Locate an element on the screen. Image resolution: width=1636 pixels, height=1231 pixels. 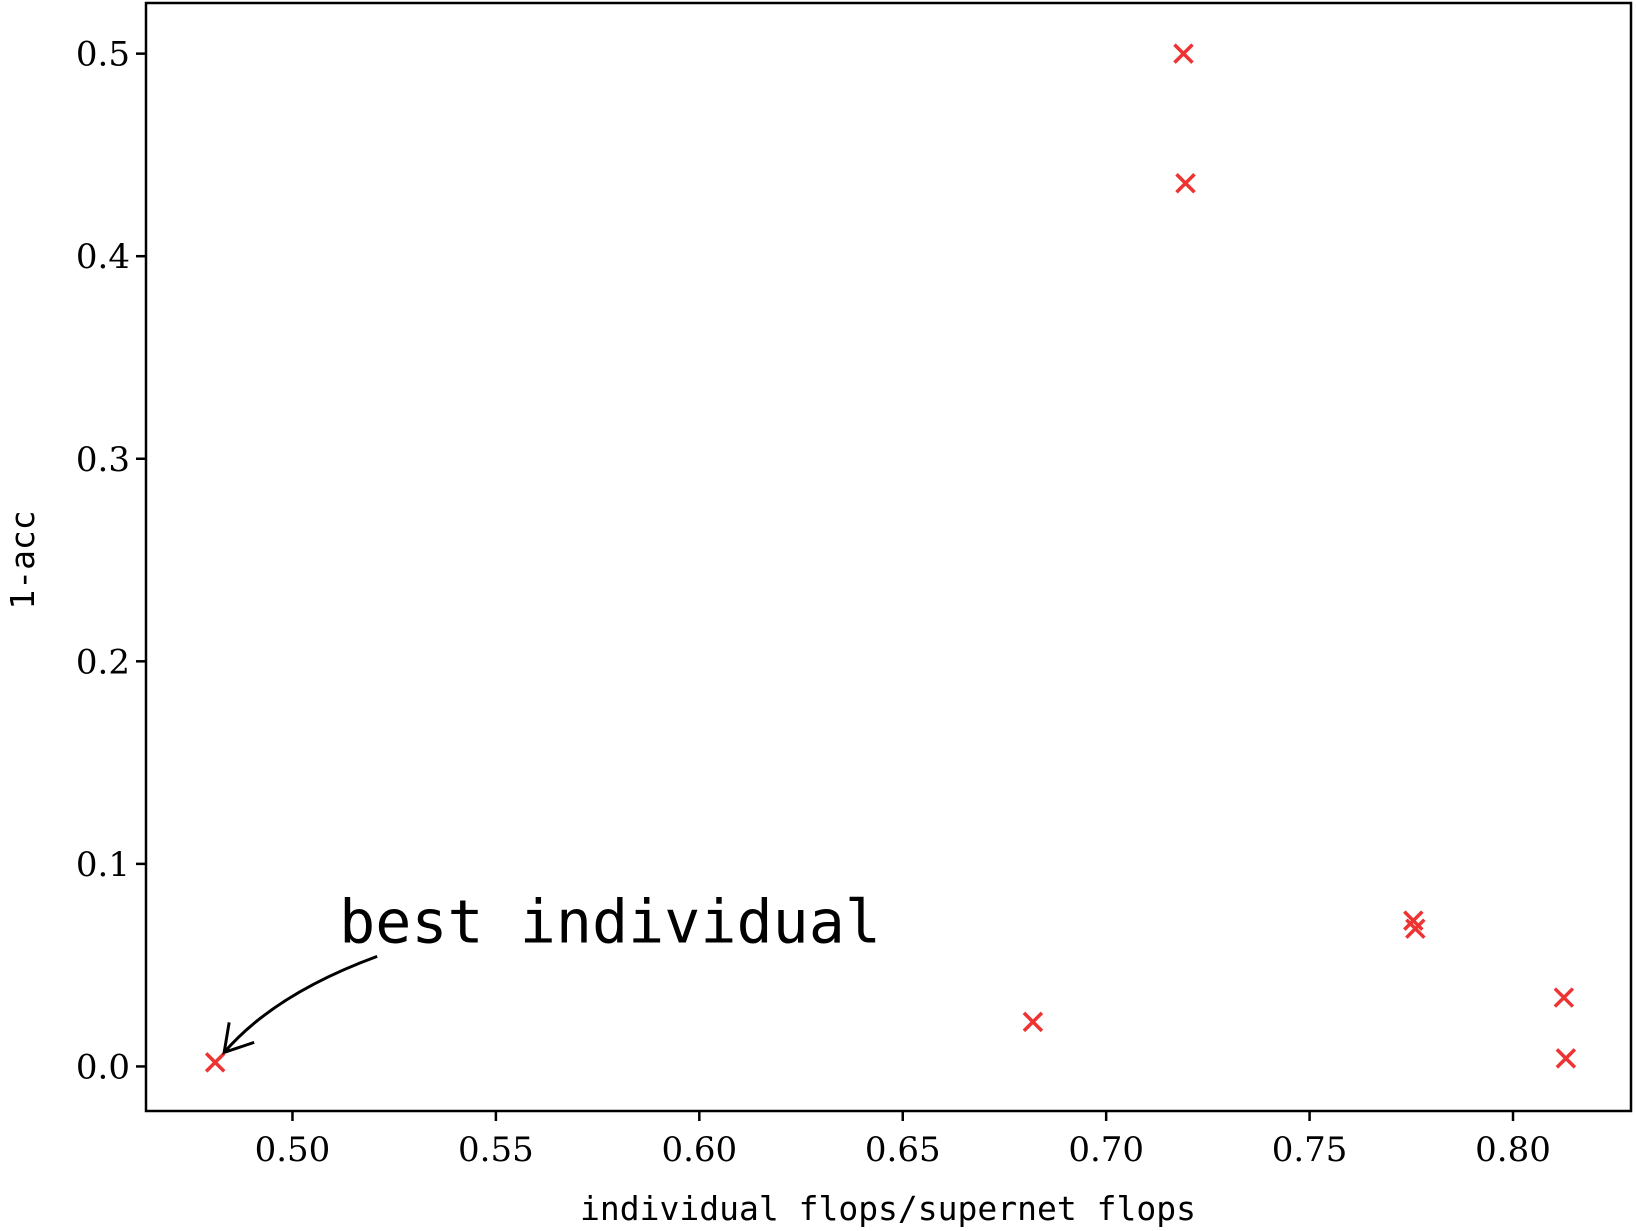
x-tick-label: 0.50 is located at coordinates (293, 1150).